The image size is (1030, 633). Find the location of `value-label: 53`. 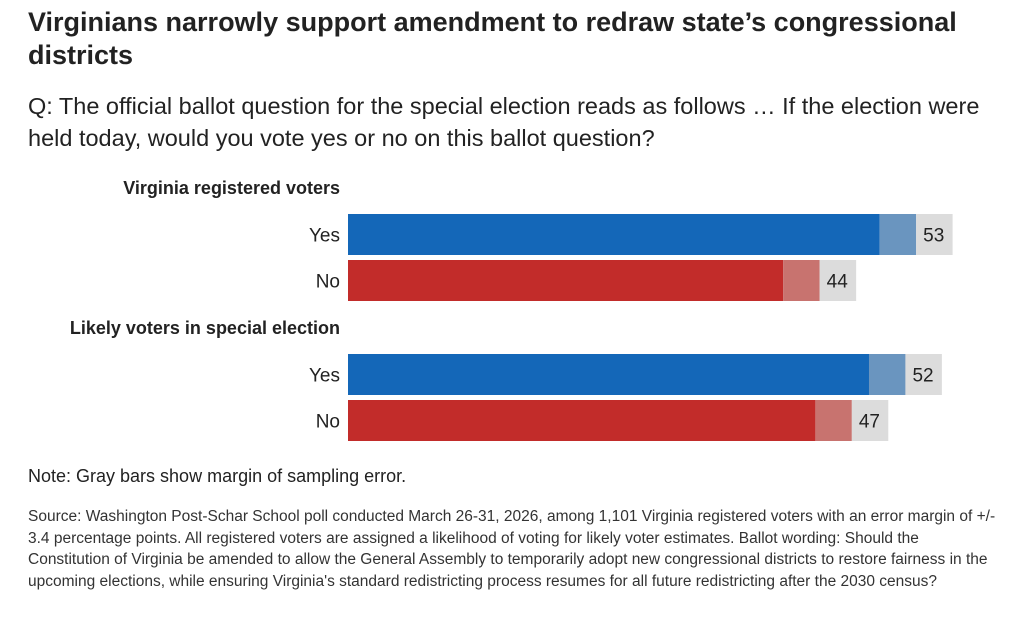

value-label: 53 is located at coordinates (933, 236).